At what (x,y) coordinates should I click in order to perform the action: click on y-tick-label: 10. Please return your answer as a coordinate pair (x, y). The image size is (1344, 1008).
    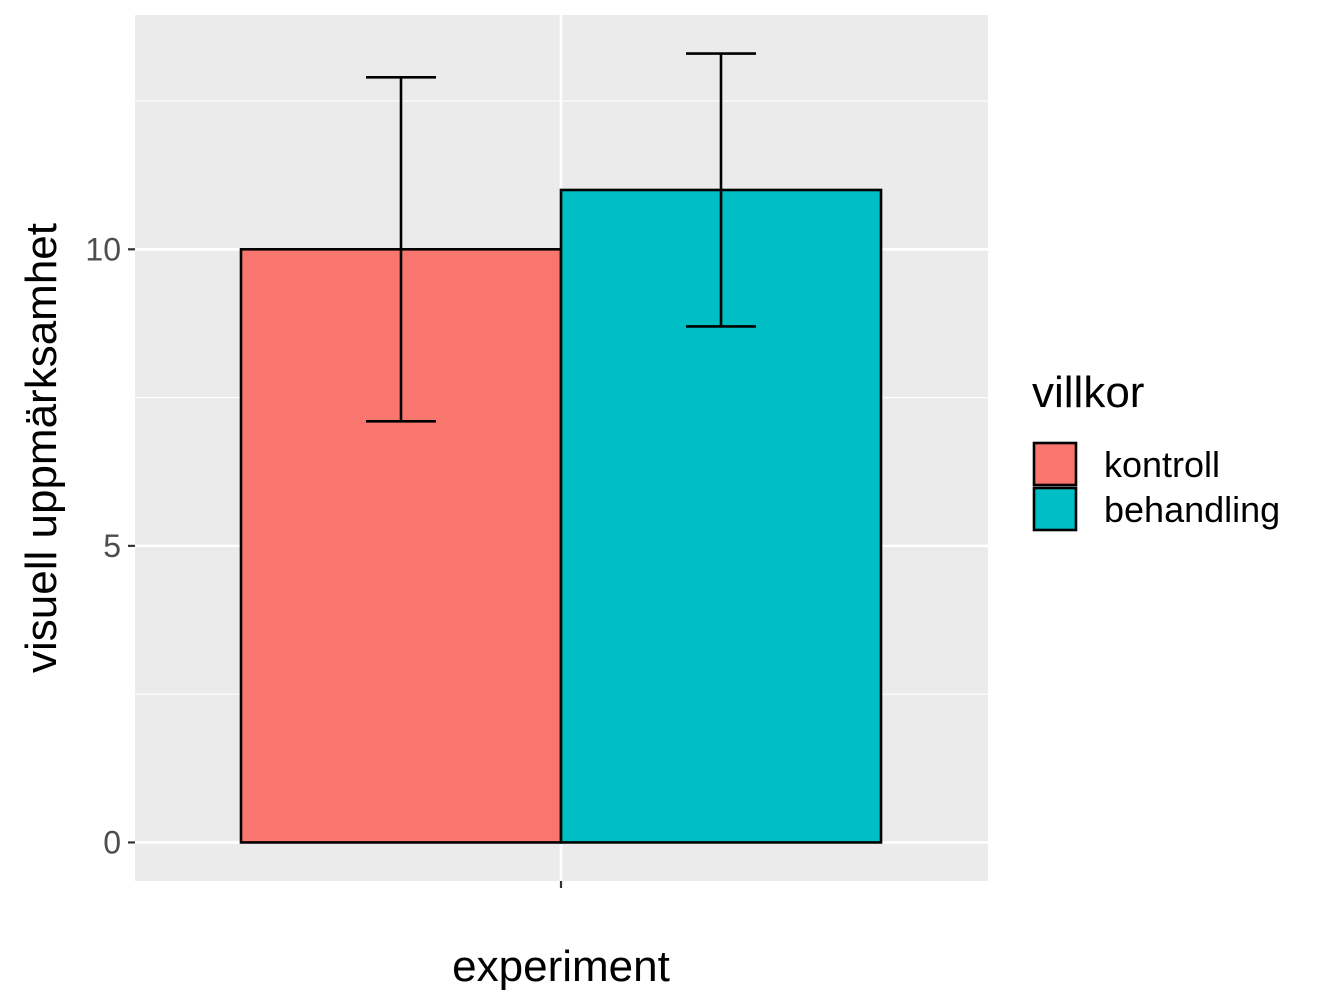
    Looking at the image, I should click on (103, 249).